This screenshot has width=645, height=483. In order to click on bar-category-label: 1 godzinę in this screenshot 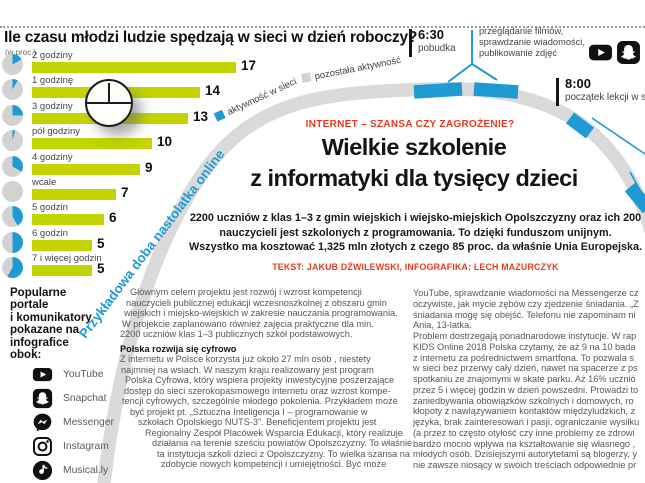, I will do `click(53, 81)`.